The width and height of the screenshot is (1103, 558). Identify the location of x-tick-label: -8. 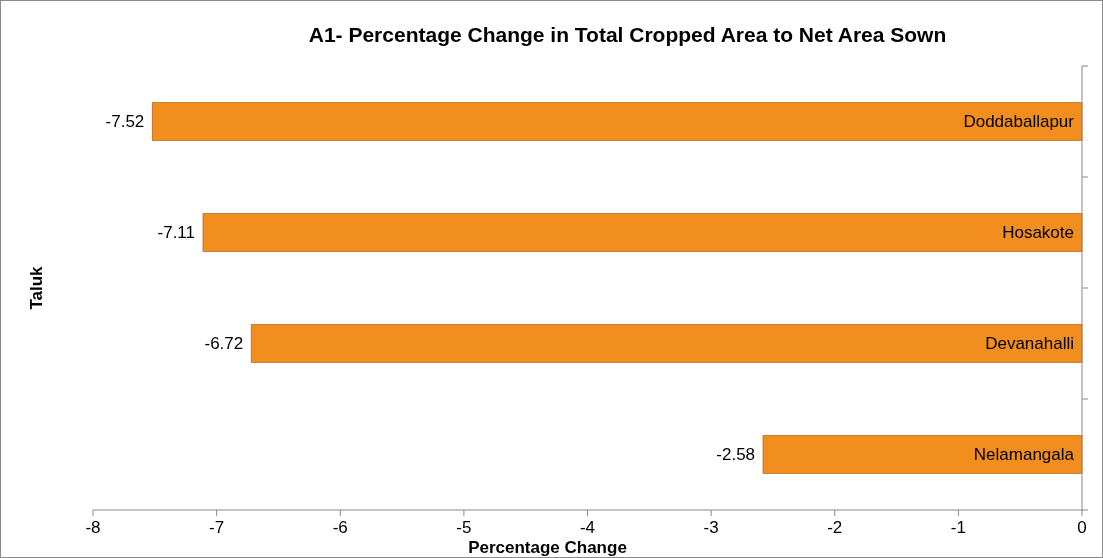
(93, 527).